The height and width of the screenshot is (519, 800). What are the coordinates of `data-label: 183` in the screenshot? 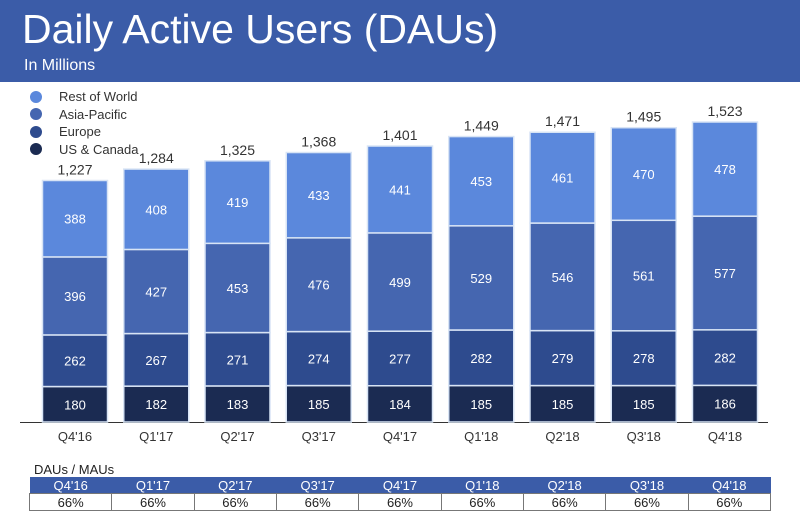 It's located at (238, 404).